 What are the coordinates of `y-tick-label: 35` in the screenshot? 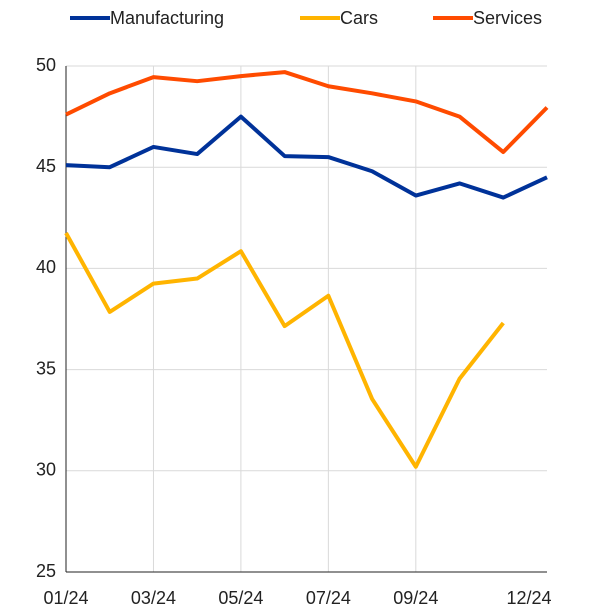 It's located at (46, 368).